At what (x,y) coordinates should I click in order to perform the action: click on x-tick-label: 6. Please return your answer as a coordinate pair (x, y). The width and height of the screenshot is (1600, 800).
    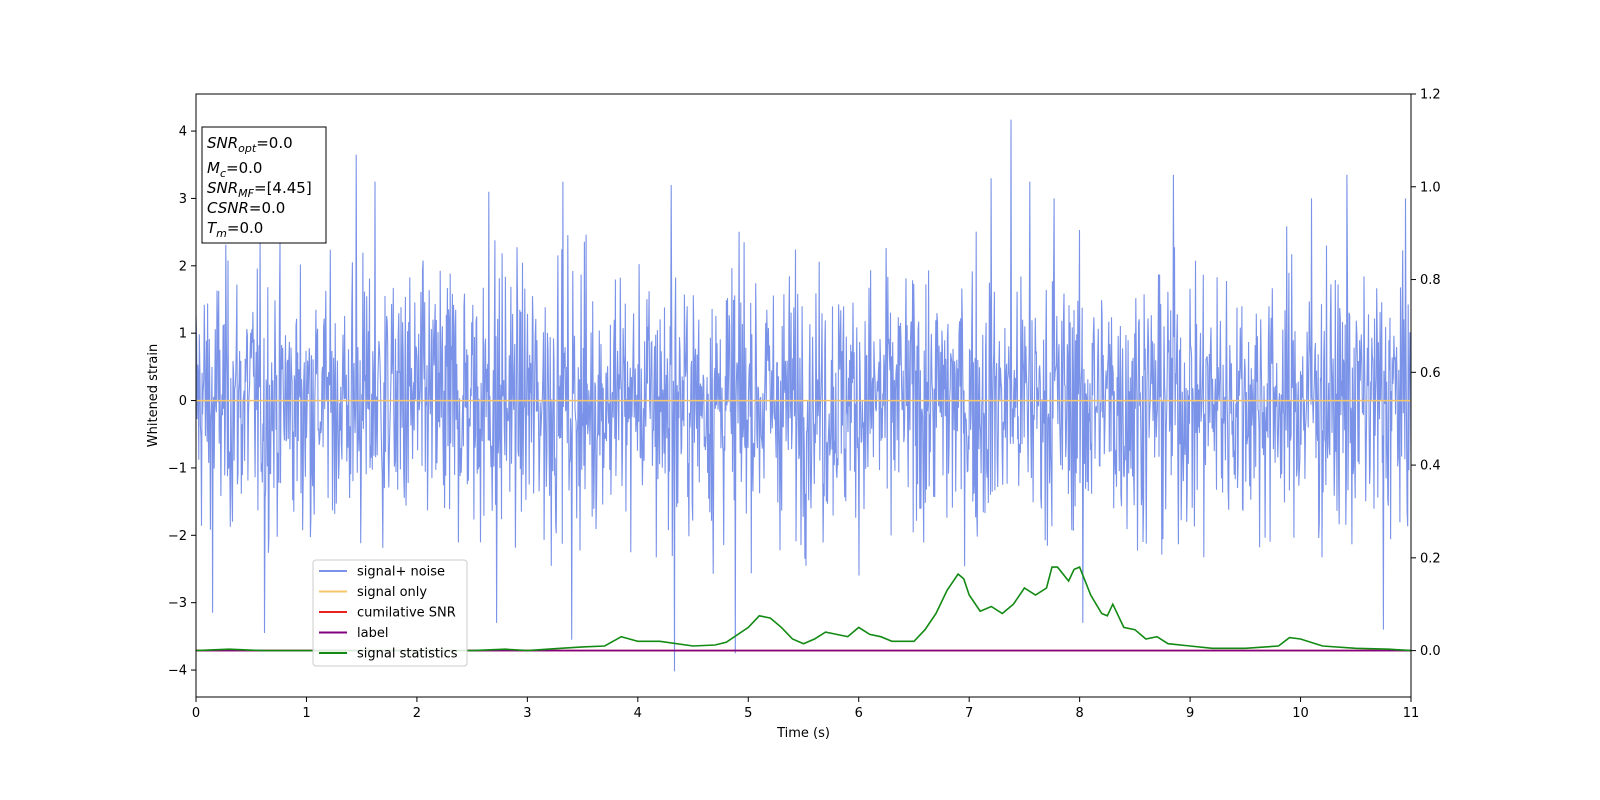
    Looking at the image, I should click on (859, 713).